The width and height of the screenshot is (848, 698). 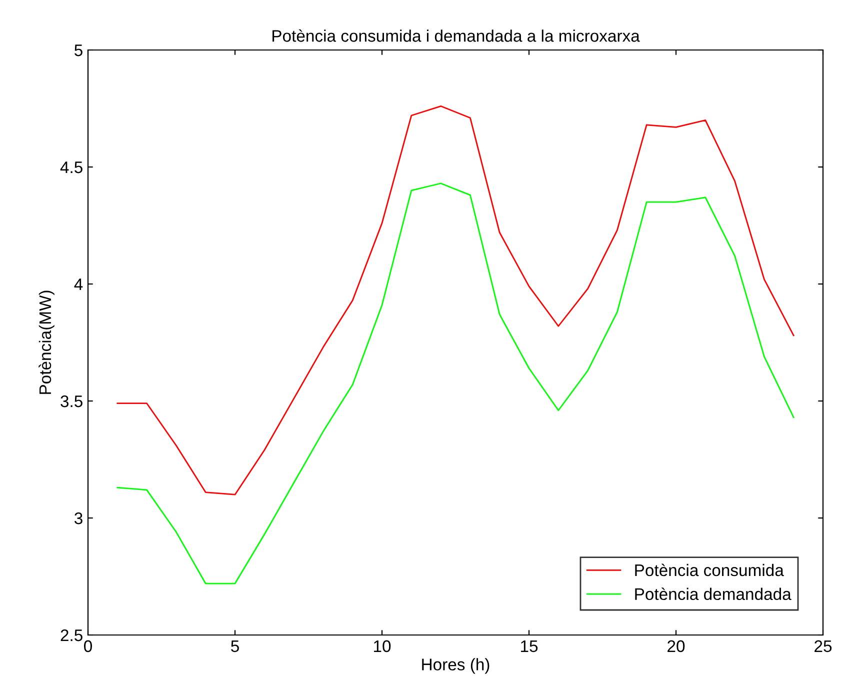 What do you see at coordinates (529, 646) in the screenshot?
I see `x-tick-label: 15` at bounding box center [529, 646].